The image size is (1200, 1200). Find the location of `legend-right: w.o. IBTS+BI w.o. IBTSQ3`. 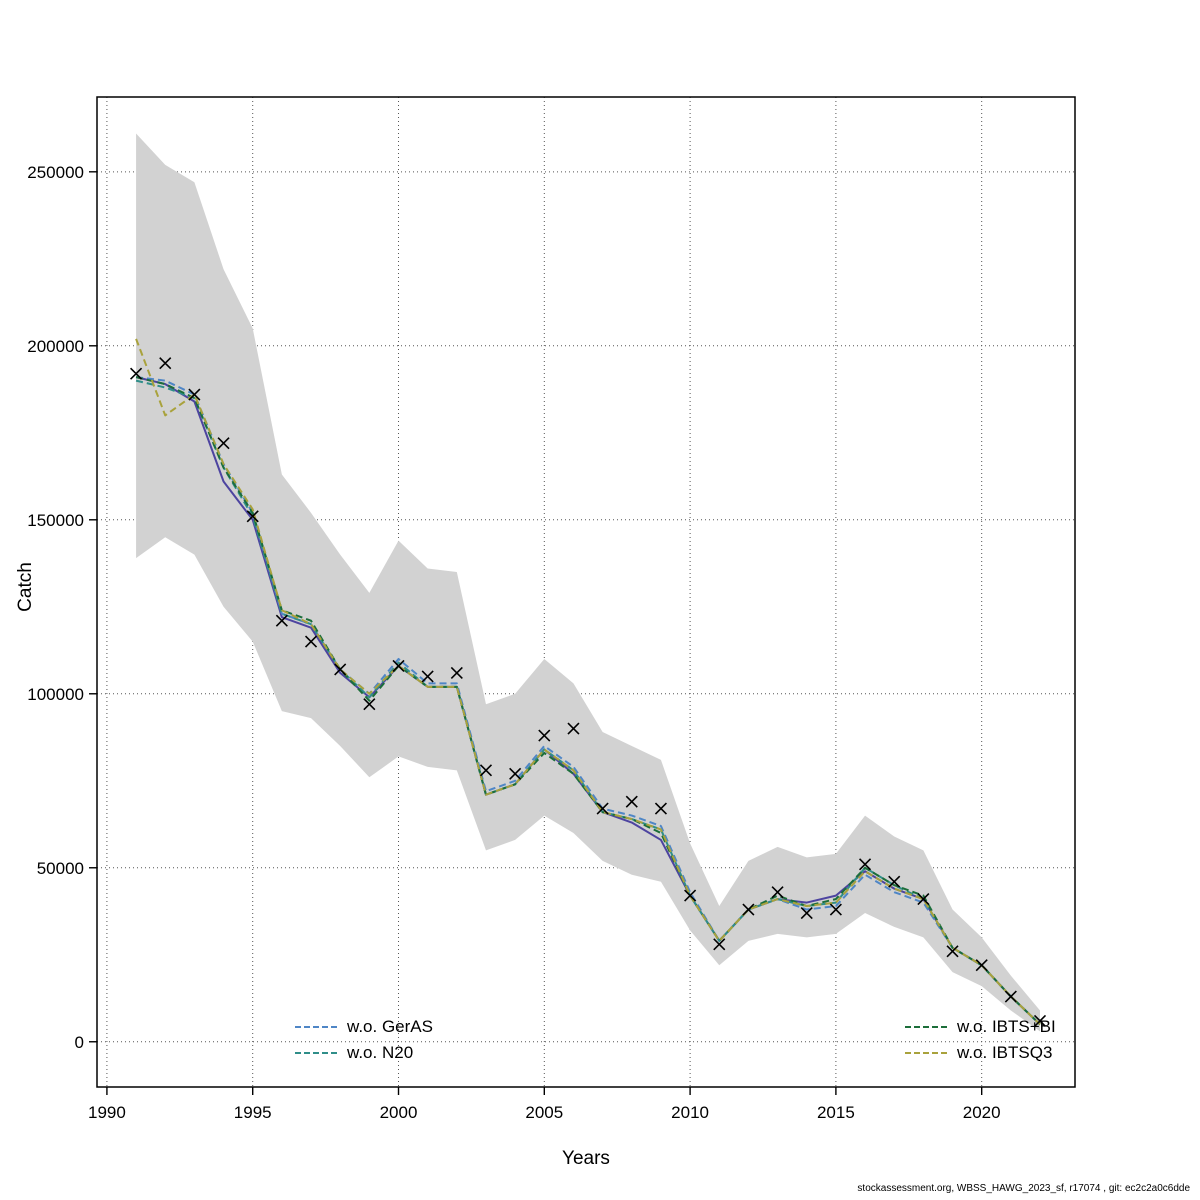

legend-right: w.o. IBTS+BI w.o. IBTSQ3 is located at coordinates (997, 1040).